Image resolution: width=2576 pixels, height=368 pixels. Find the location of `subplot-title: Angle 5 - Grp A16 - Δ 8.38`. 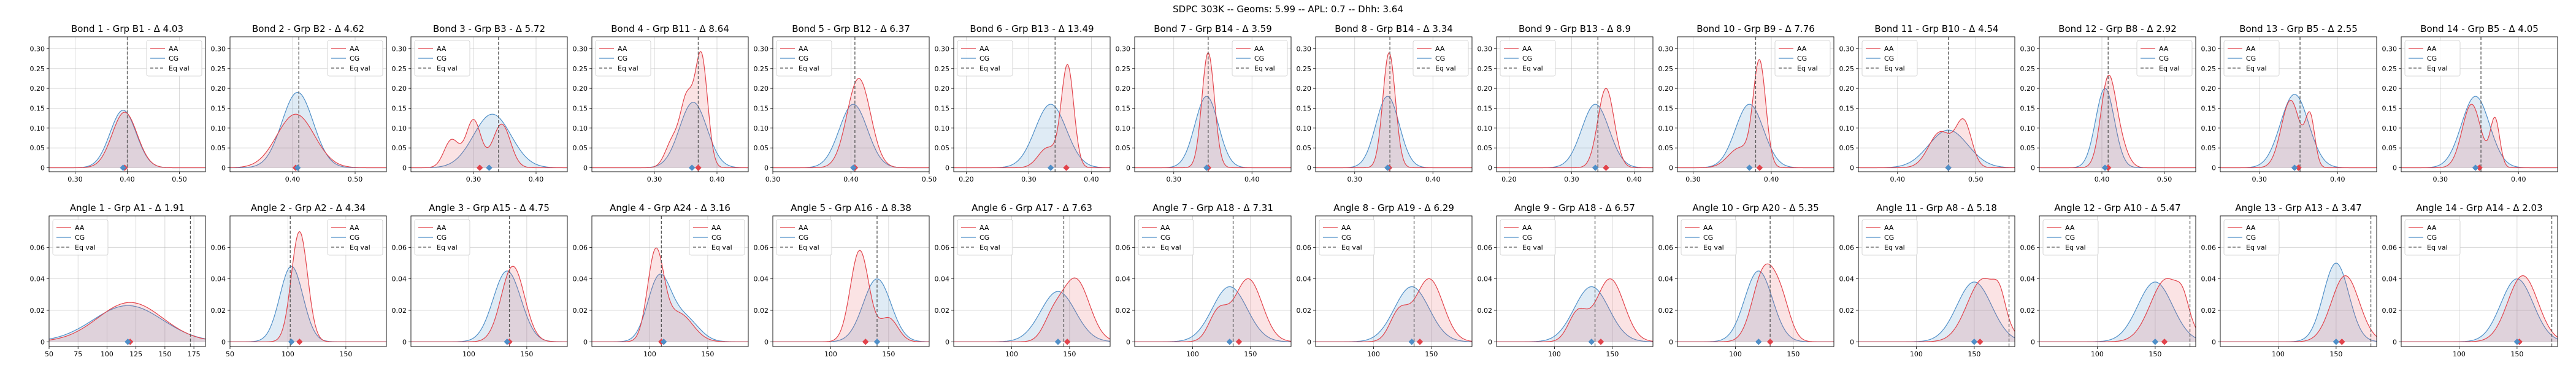

subplot-title: Angle 5 - Grp A16 - Δ 8.38 is located at coordinates (851, 207).